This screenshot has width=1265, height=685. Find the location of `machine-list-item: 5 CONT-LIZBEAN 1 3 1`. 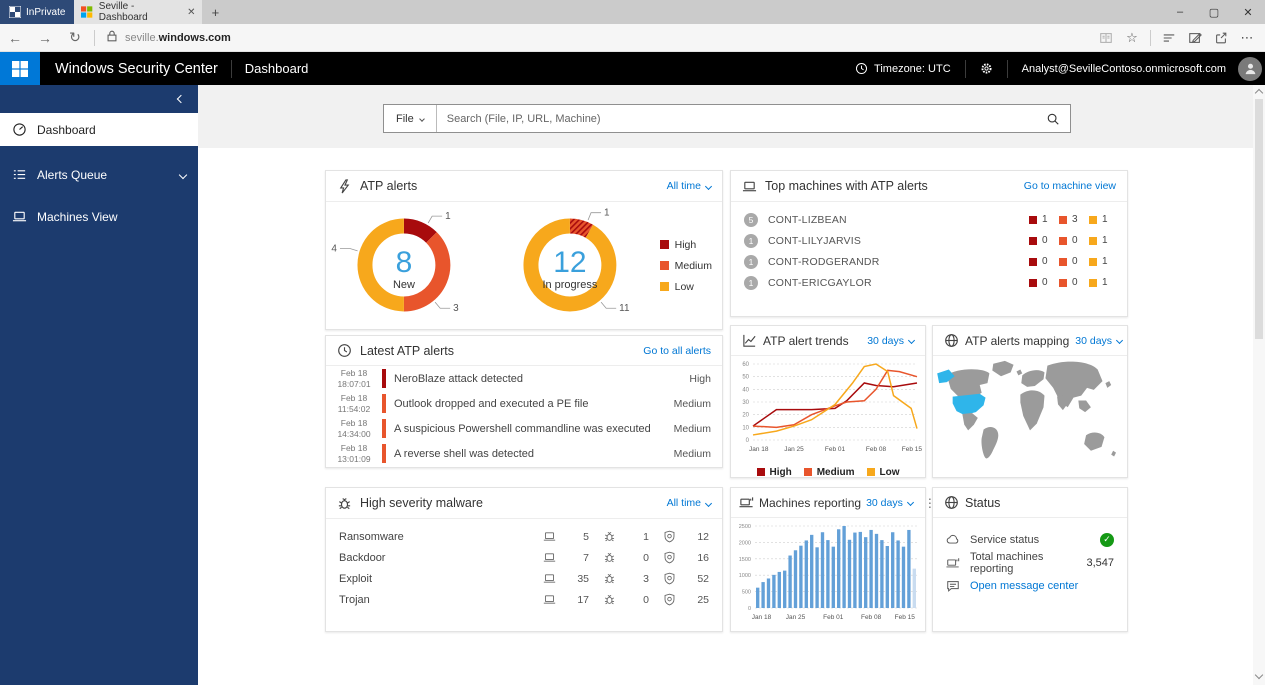

machine-list-item: 5 CONT-LIZBEAN 1 3 1 is located at coordinates (929, 219).